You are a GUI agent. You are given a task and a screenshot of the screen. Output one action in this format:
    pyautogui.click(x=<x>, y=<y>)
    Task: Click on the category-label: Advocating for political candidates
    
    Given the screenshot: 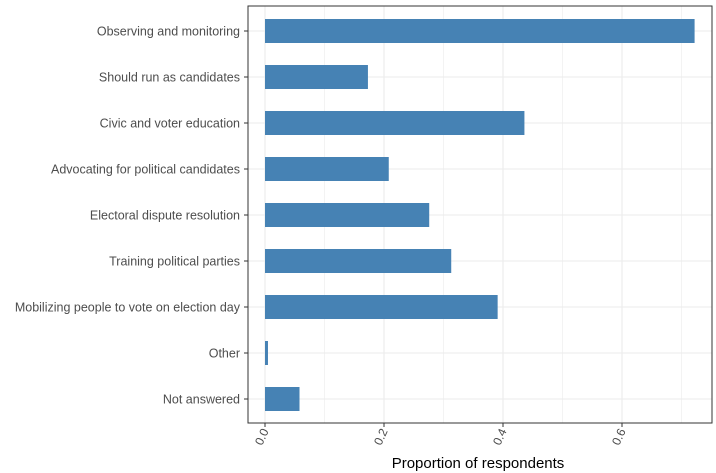 What is the action you would take?
    pyautogui.click(x=145, y=170)
    